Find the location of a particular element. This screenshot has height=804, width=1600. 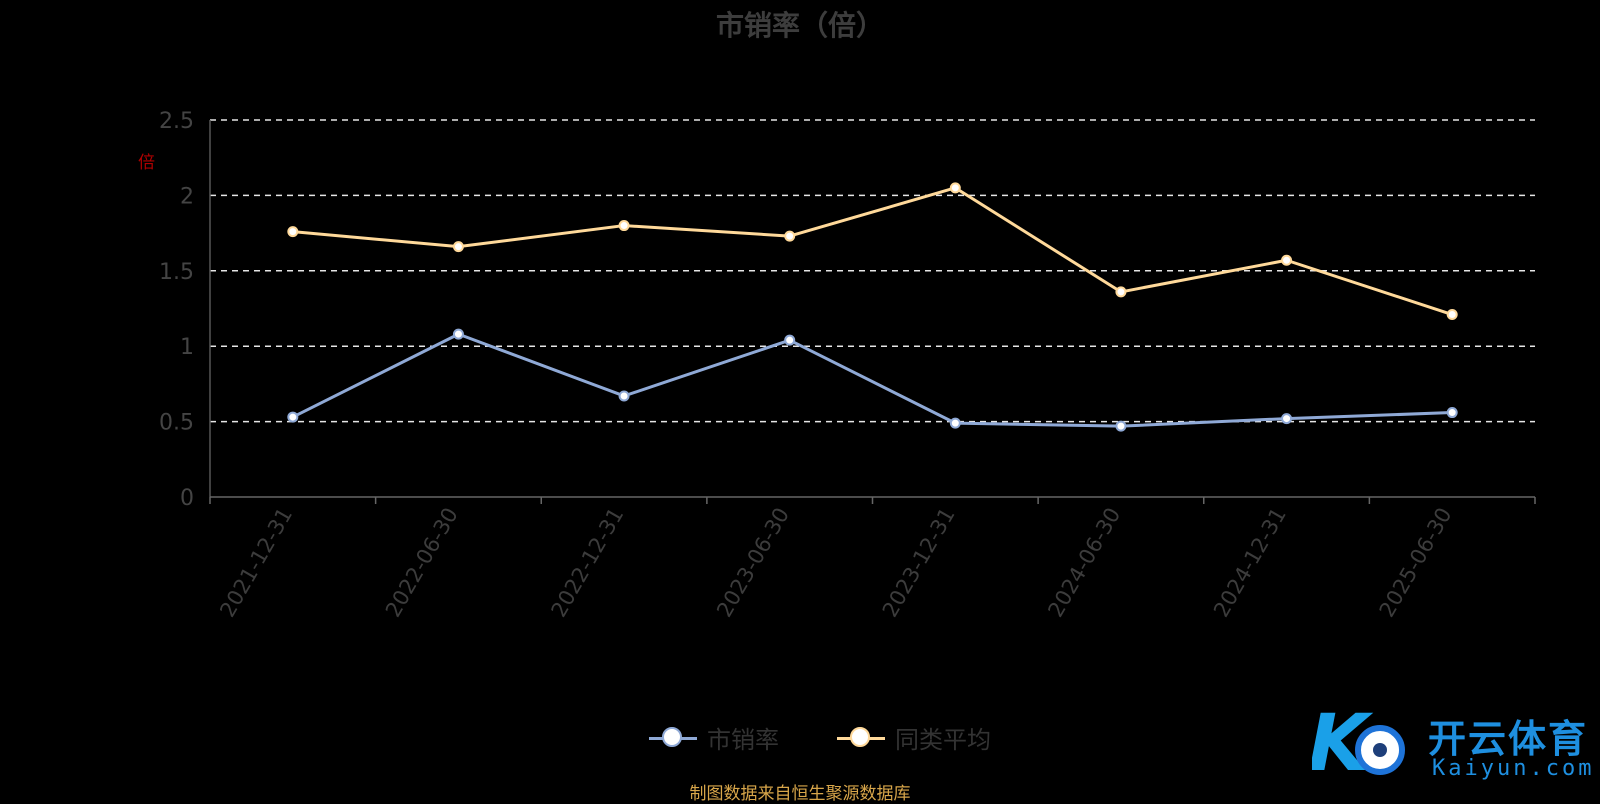

chart-legend: 市销率 同类平均 is located at coordinates (800, 737).